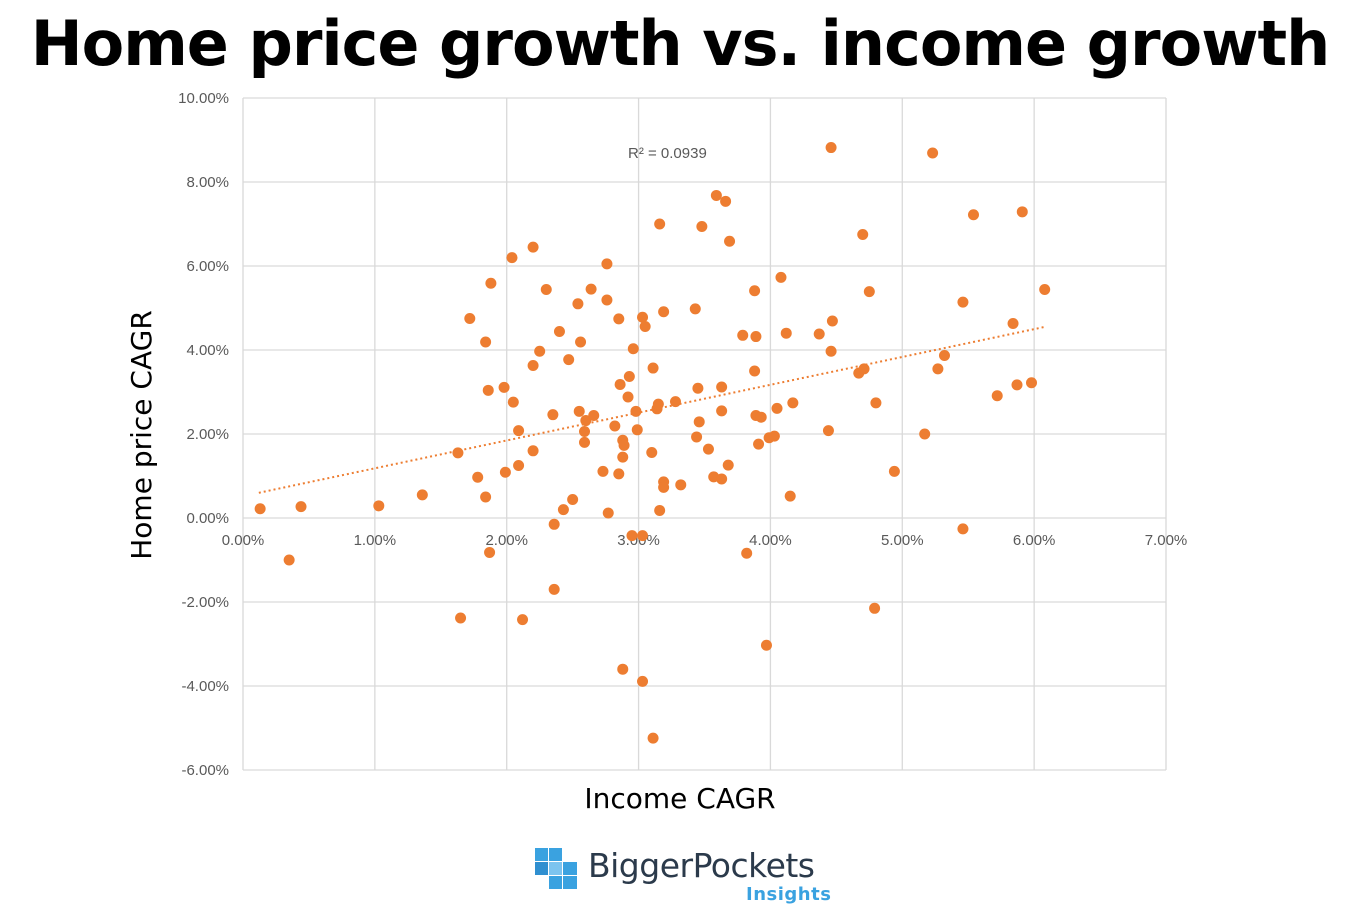  What do you see at coordinates (207, 434) in the screenshot?
I see `y-tick-label: 2.00%` at bounding box center [207, 434].